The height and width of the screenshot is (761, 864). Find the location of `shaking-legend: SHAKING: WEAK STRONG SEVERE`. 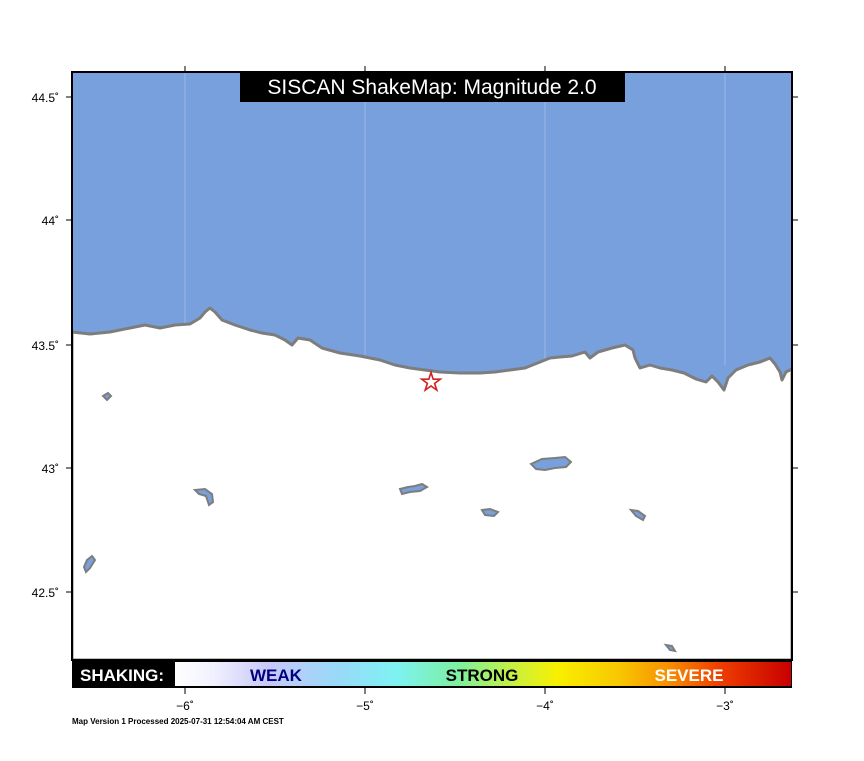

shaking-legend: SHAKING: WEAK STRONG SEVERE is located at coordinates (432, 674).